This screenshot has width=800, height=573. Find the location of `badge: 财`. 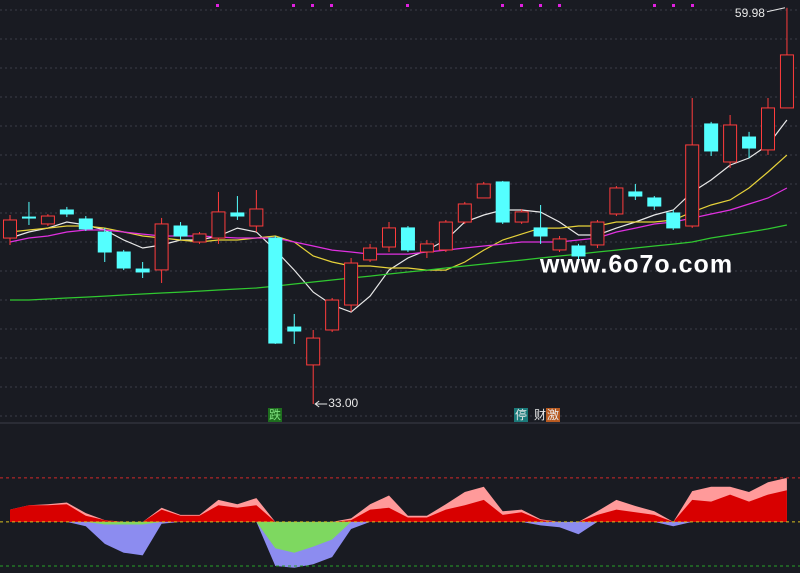

badge: 财 is located at coordinates (540, 415).